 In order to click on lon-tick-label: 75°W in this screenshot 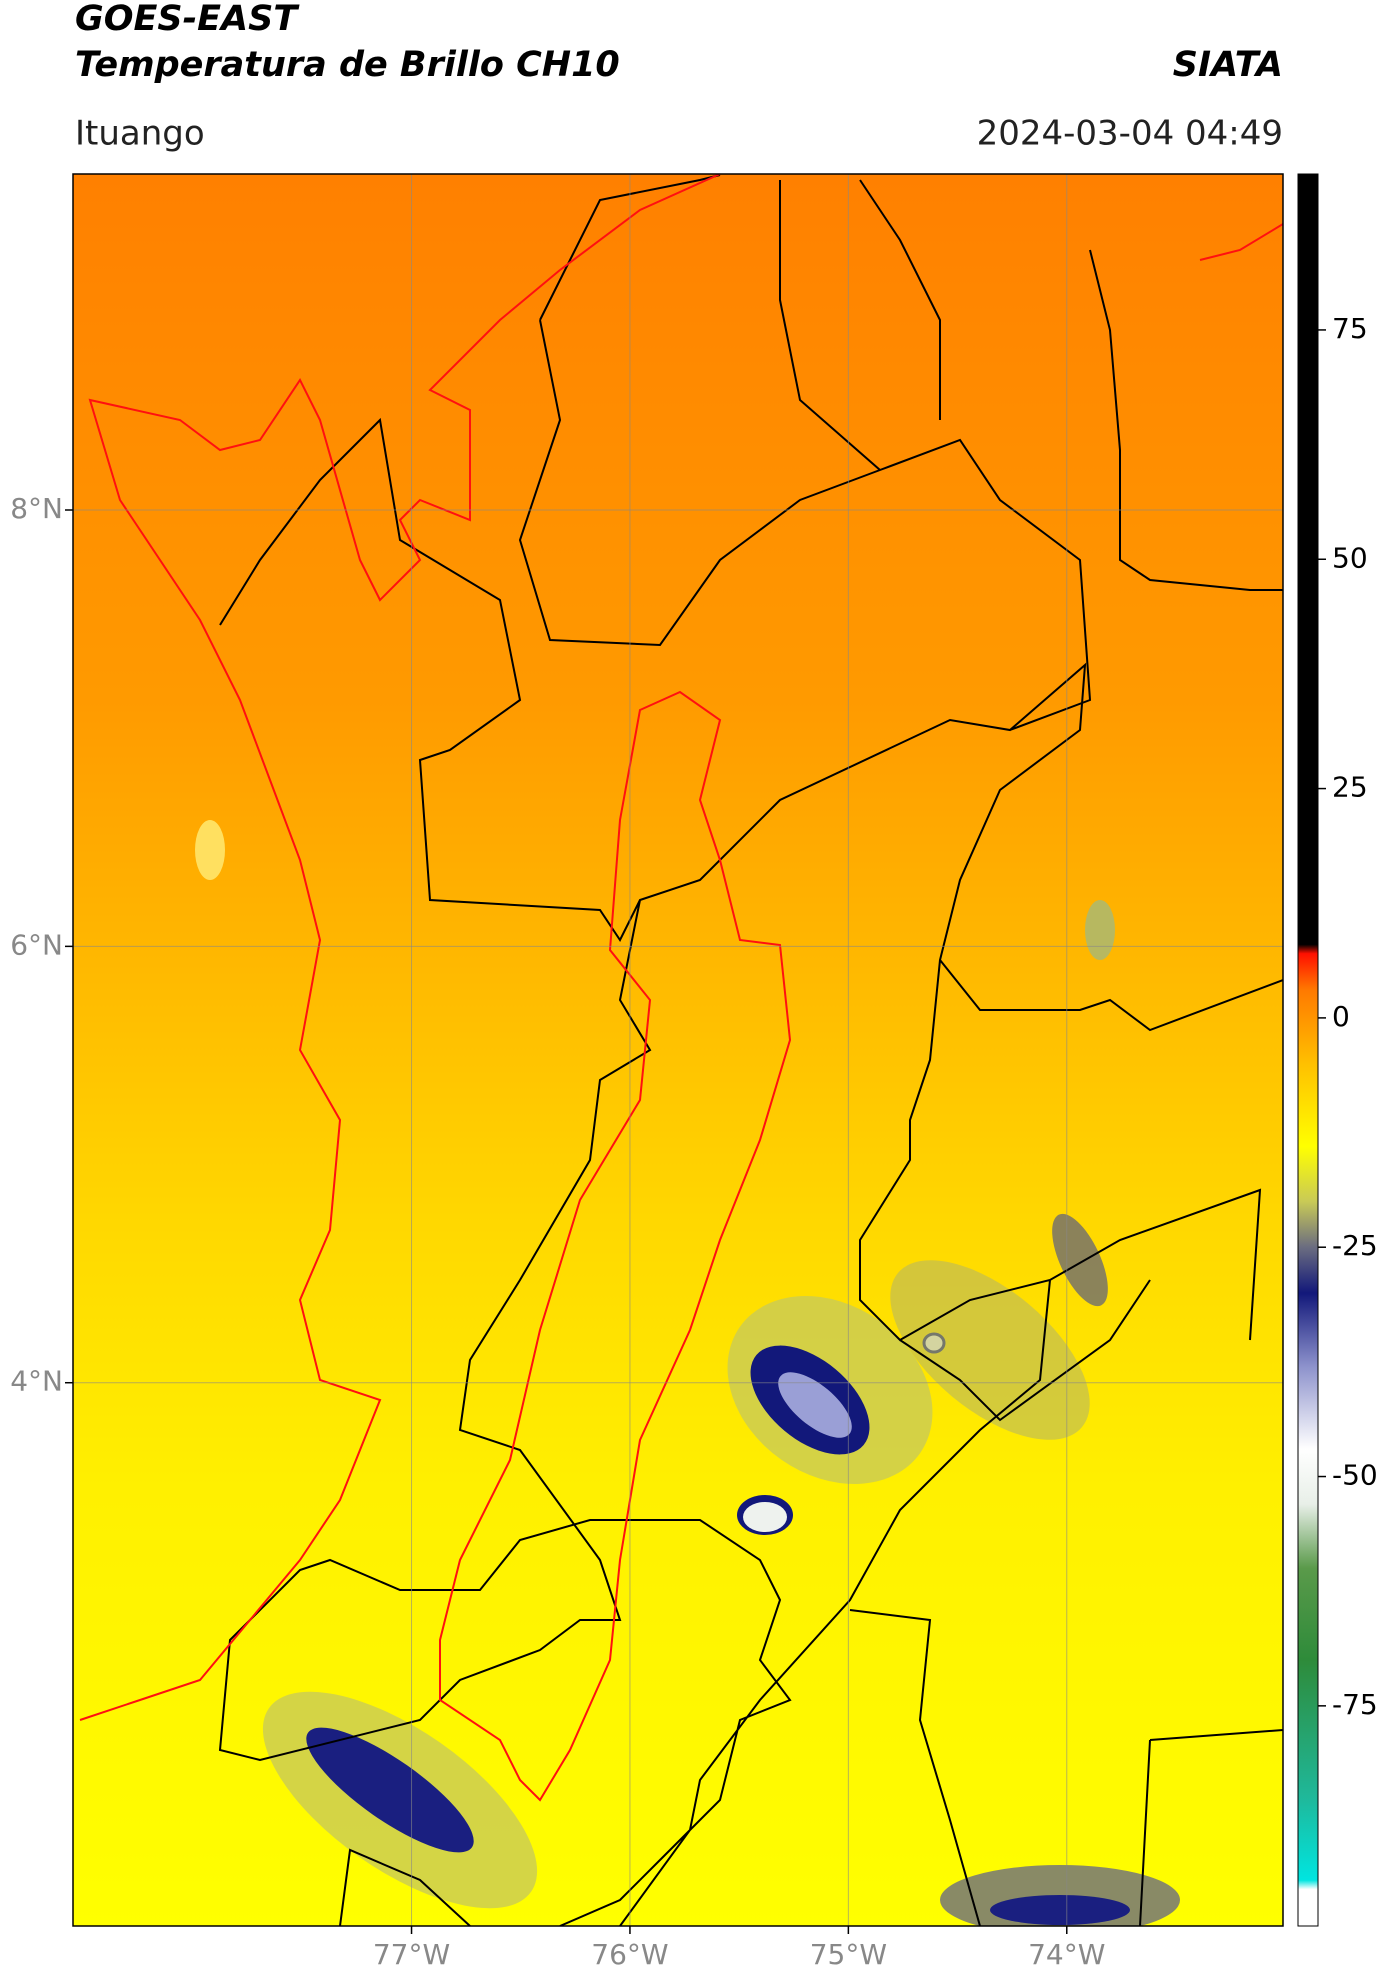, I will do `click(848, 1954)`.